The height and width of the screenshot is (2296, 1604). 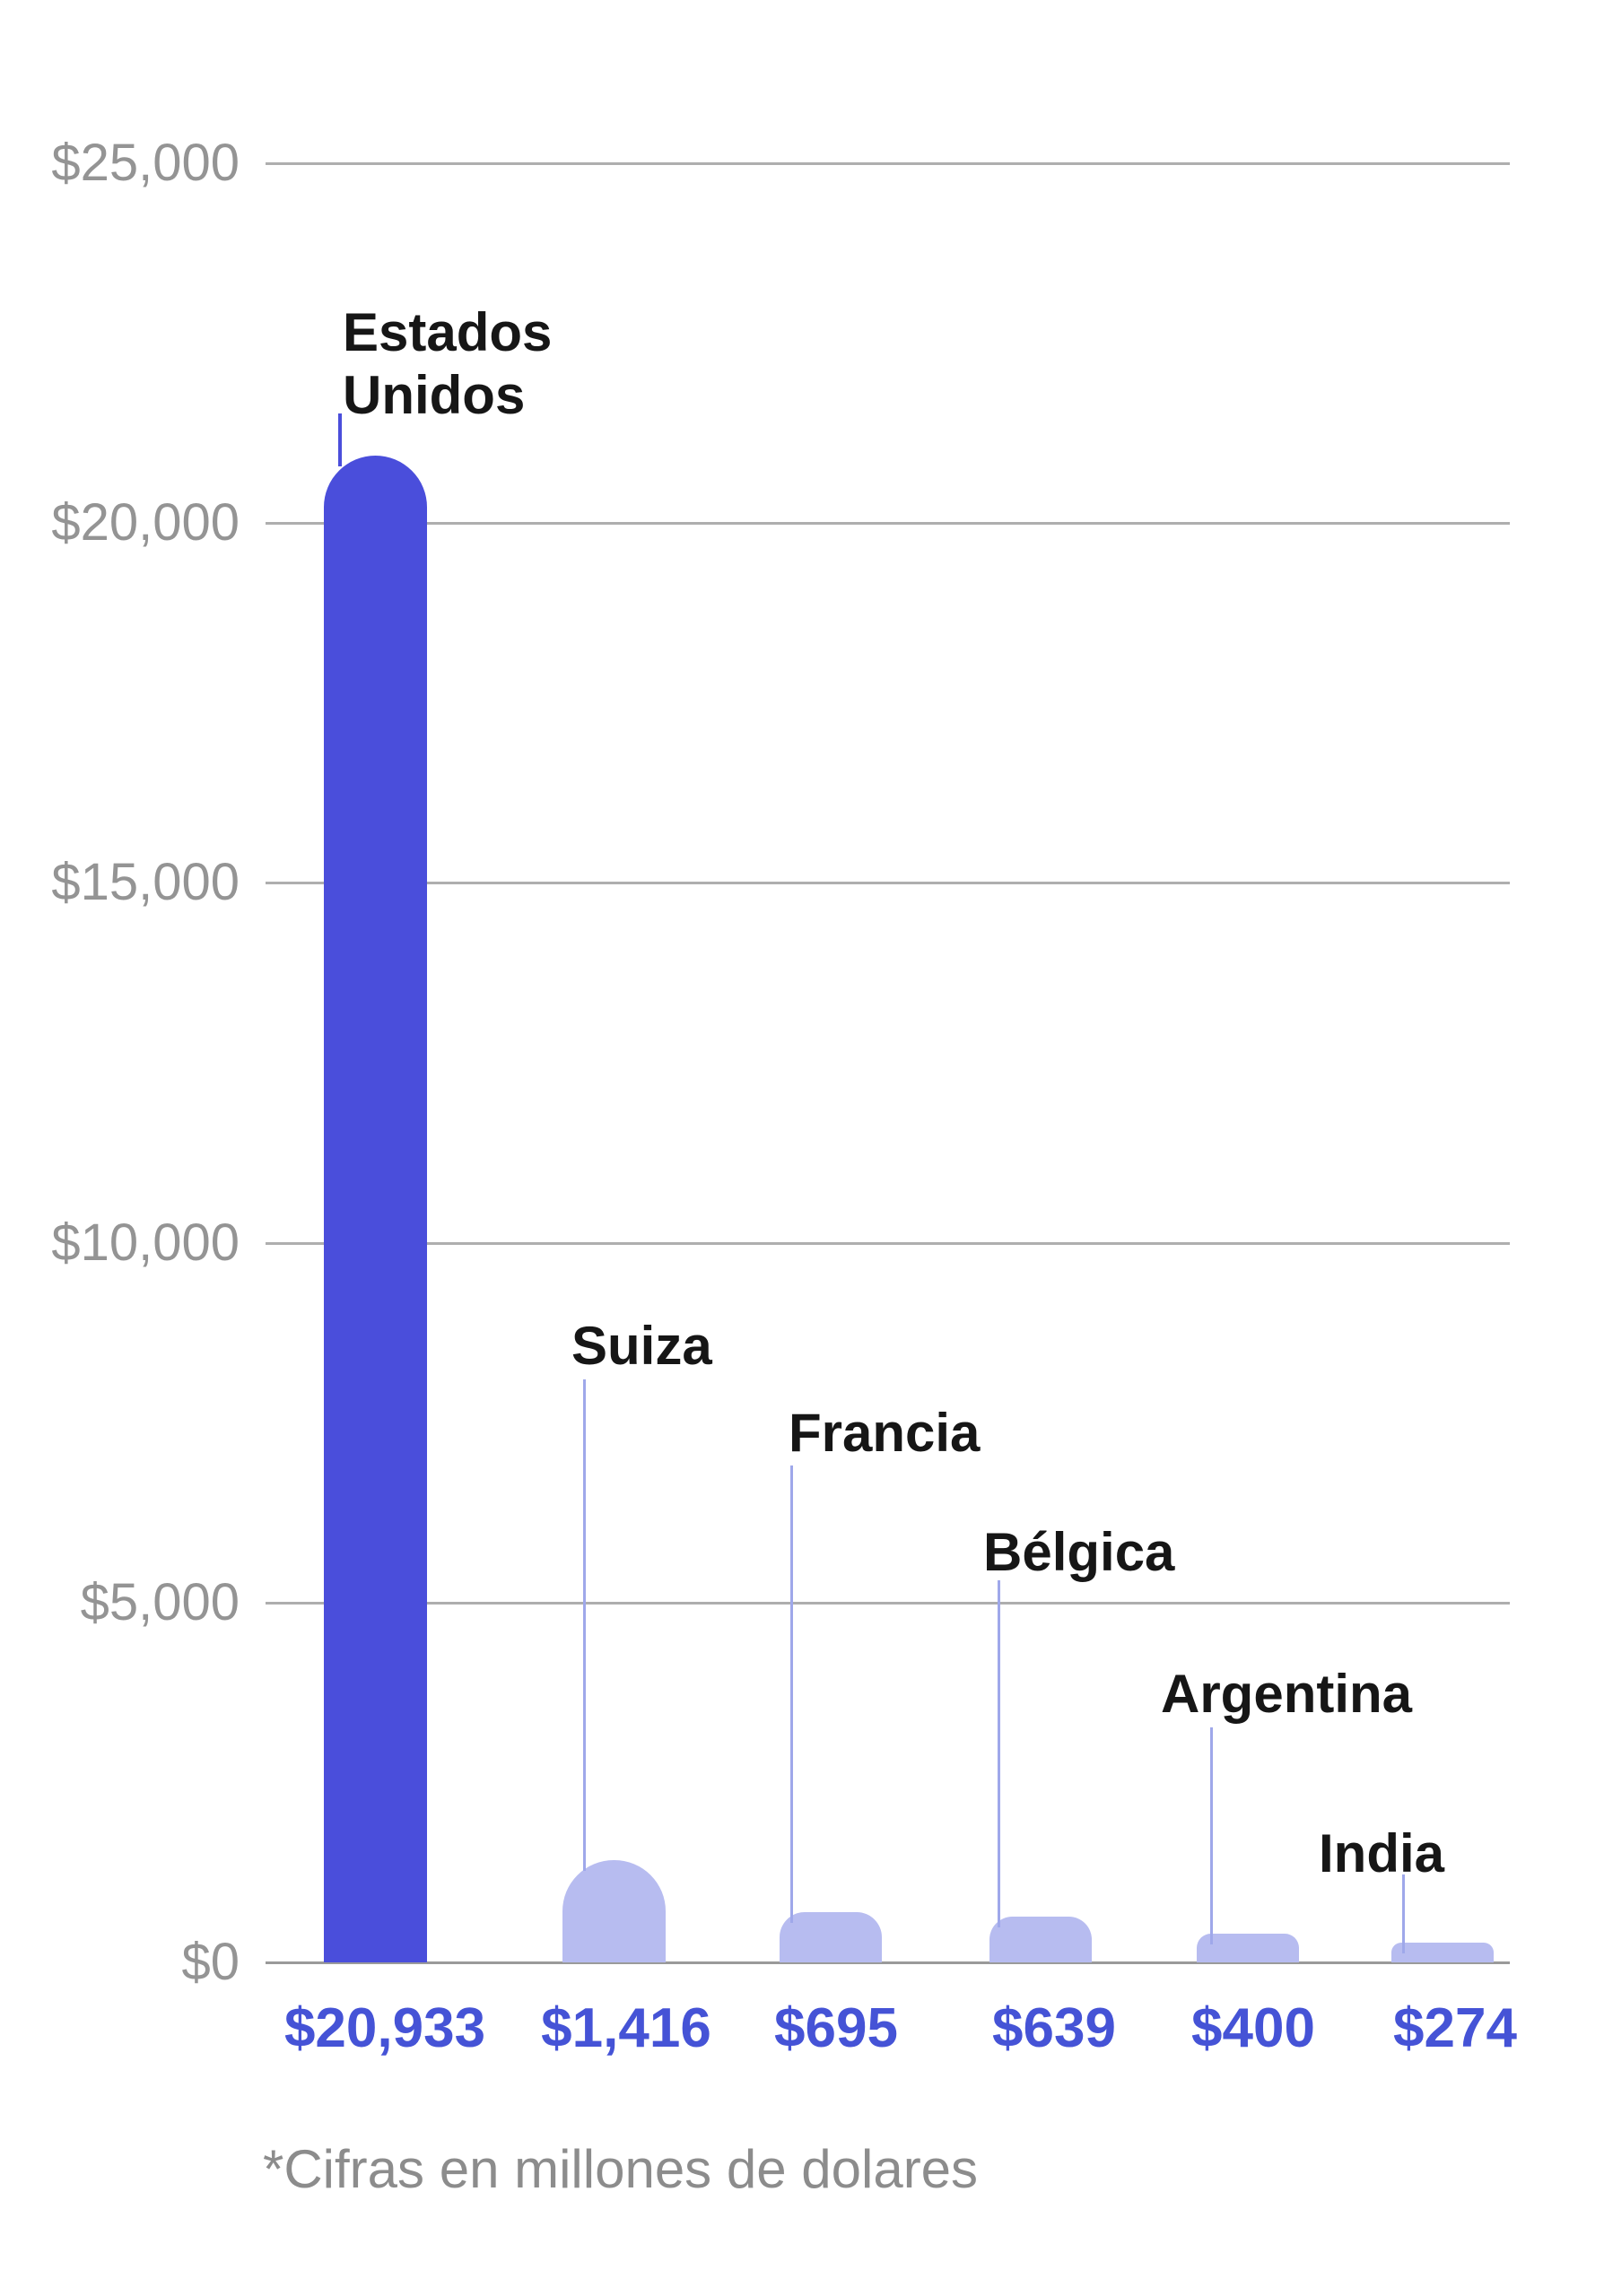 I want to click on bar-belgica, so click(x=1040, y=1939).